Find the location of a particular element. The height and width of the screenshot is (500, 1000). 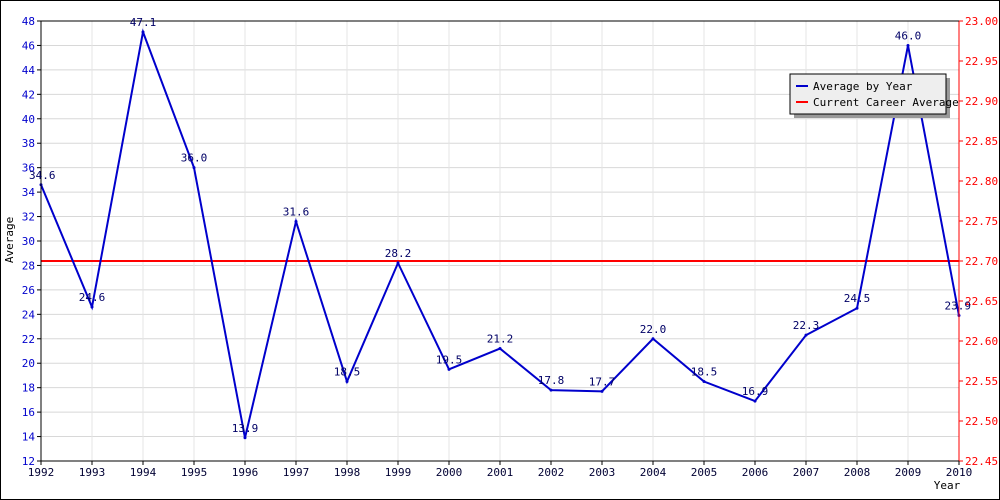

x-tick-label: 1997 is located at coordinates (296, 472).